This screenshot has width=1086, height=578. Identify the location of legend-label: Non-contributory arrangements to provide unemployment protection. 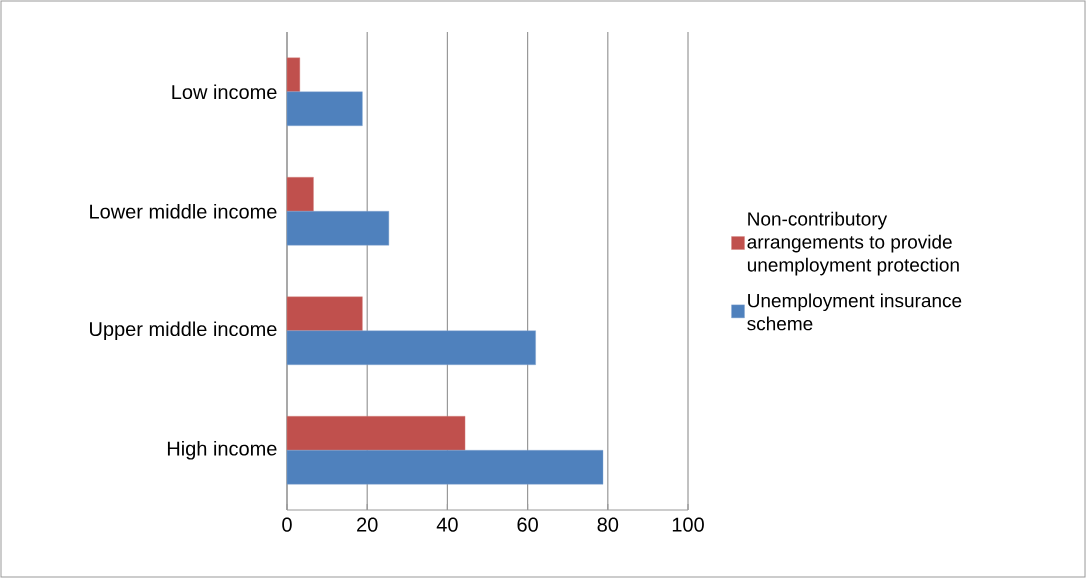
(853, 243).